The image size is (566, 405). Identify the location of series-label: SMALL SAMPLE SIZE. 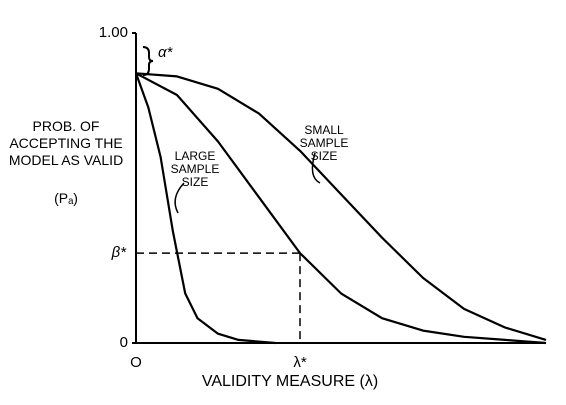
(324, 143).